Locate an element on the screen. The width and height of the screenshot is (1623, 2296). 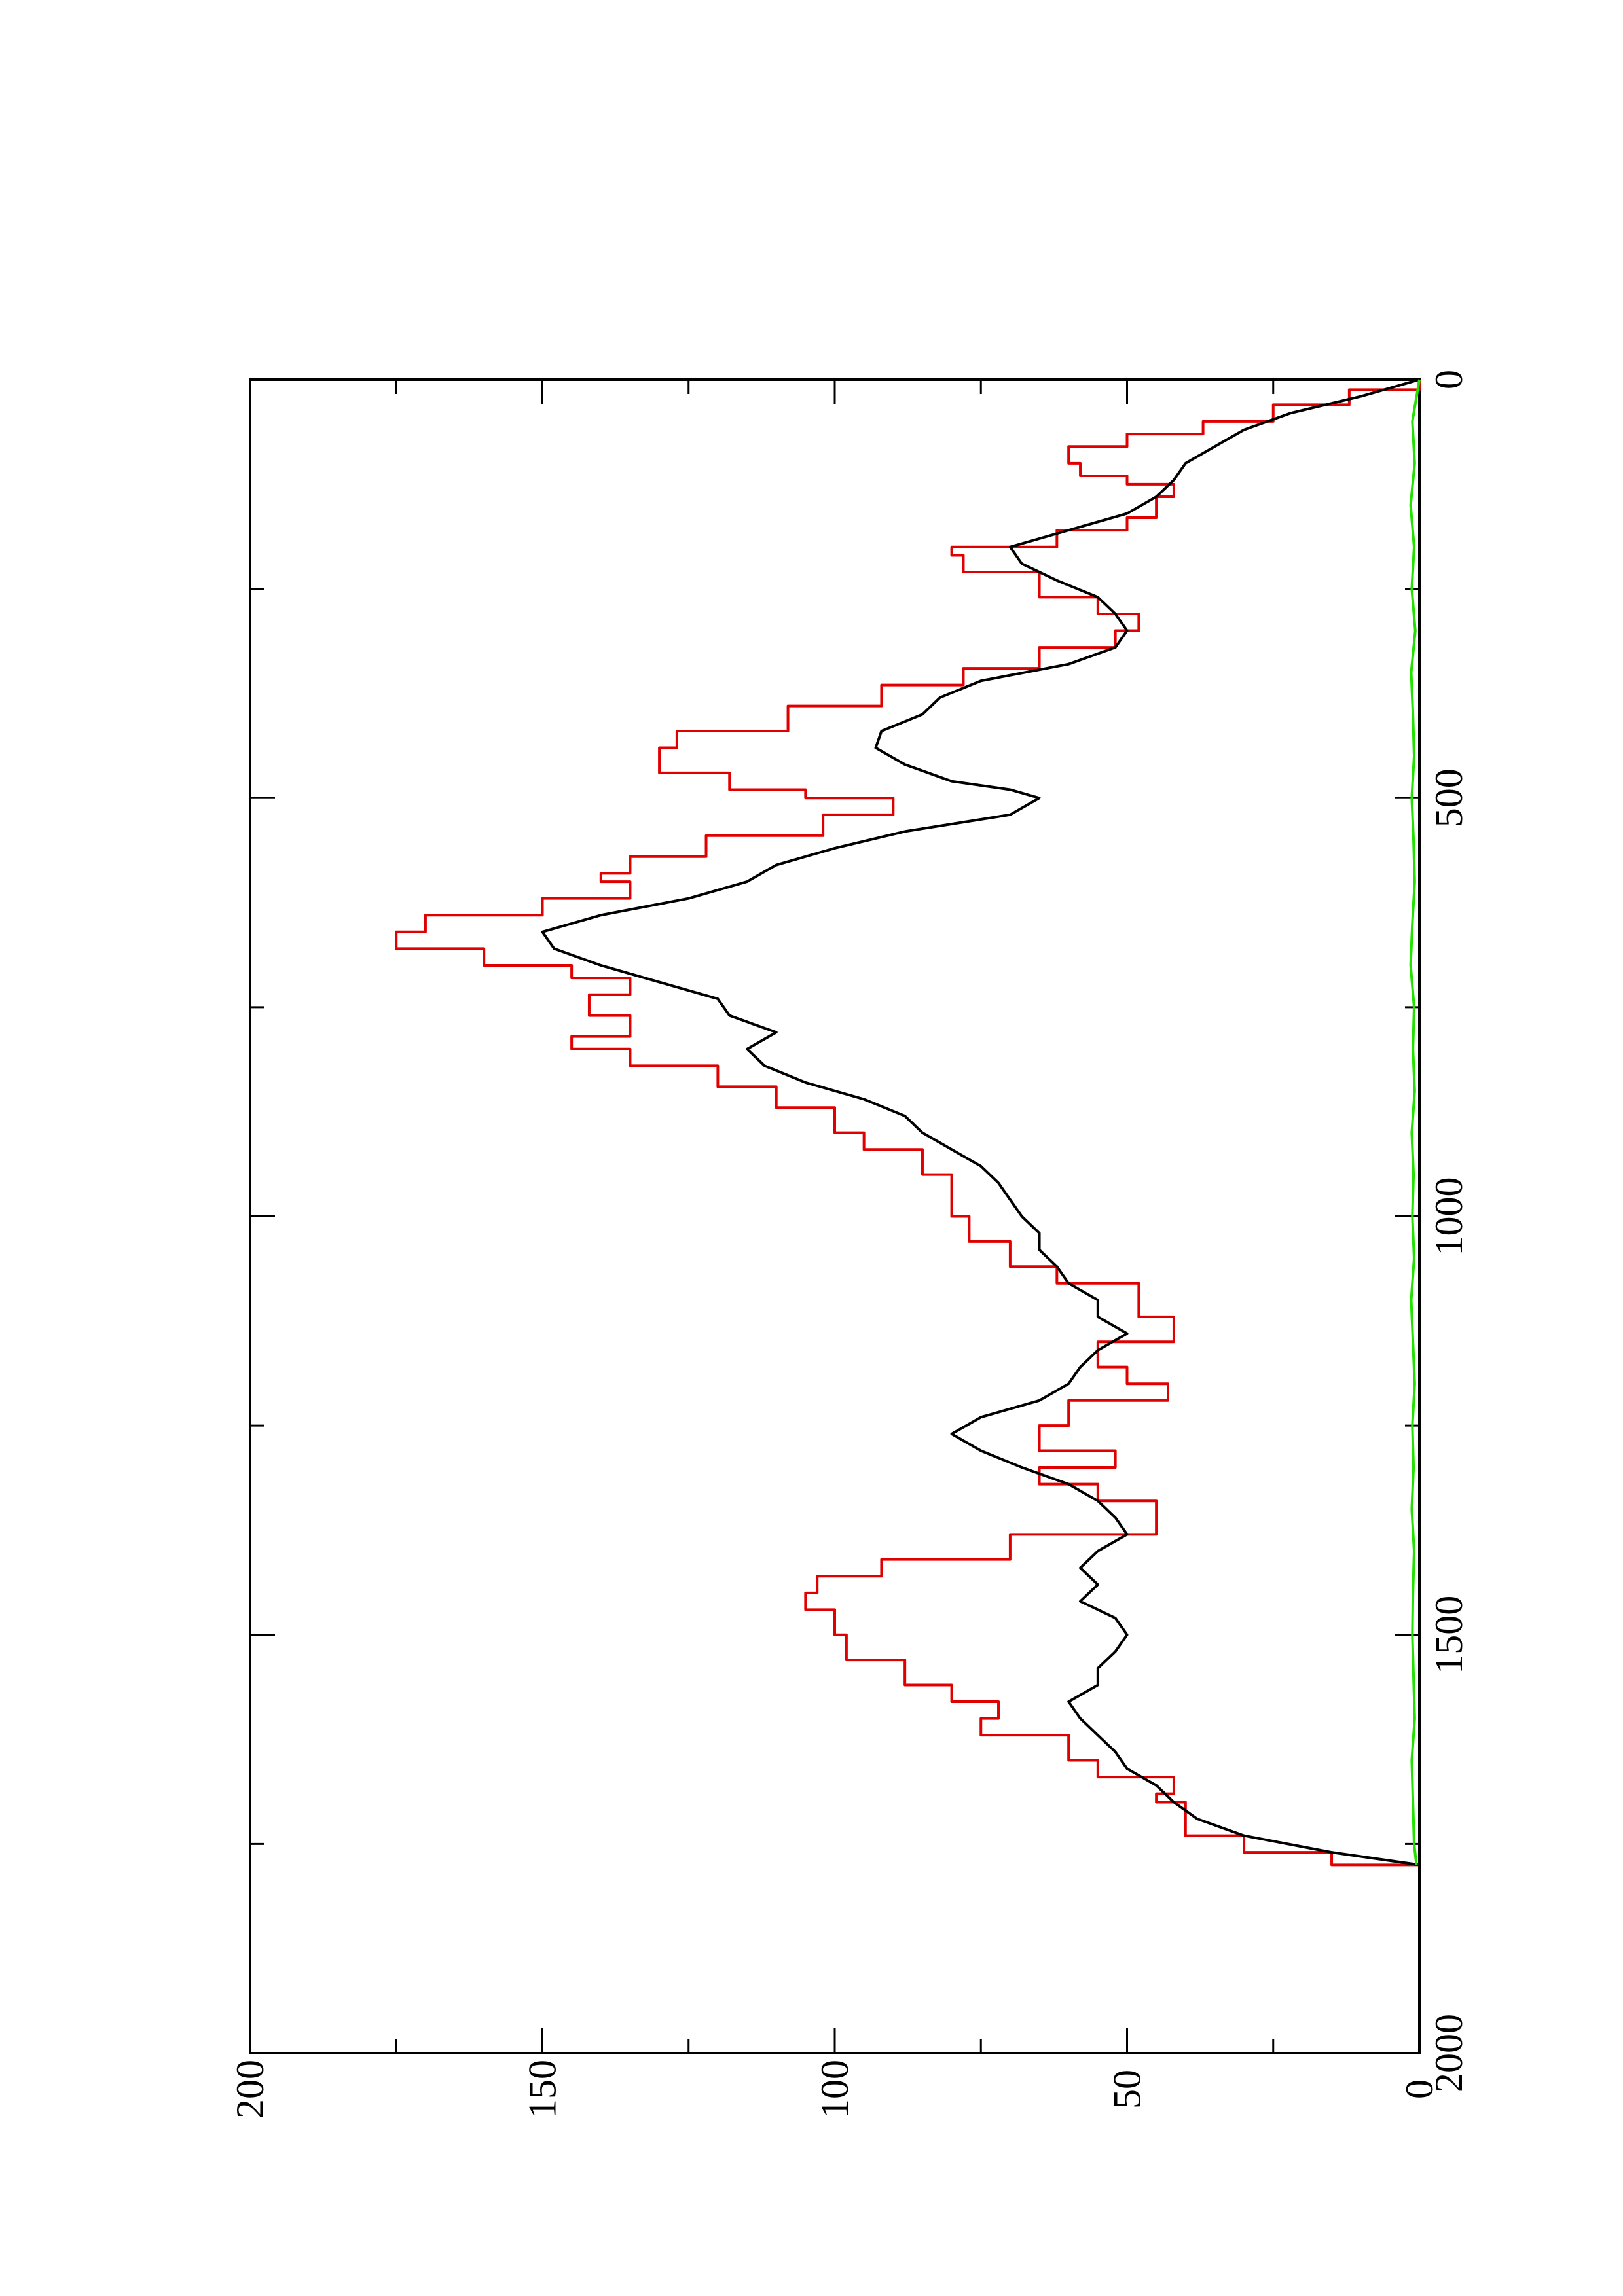
x-tick-label: 2000 is located at coordinates (1448, 2053).